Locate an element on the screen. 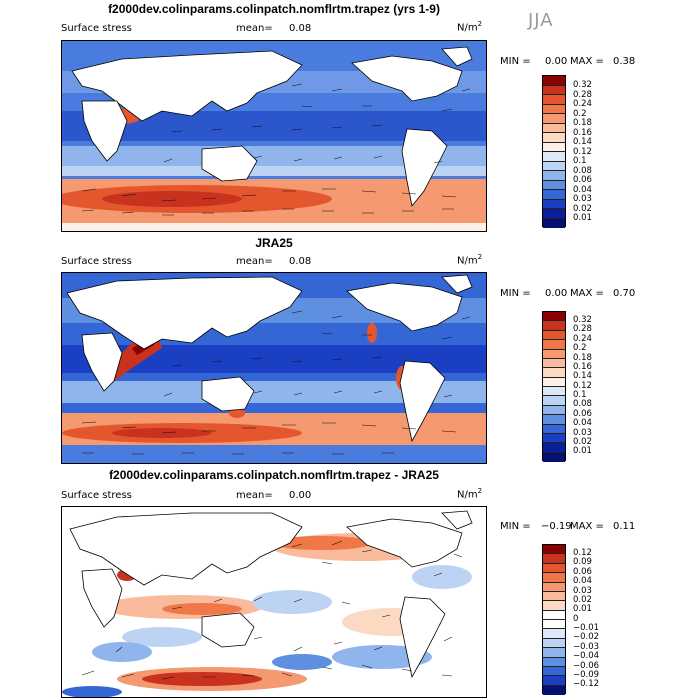  colorbar-tick-label: −0.01 is located at coordinates (586, 627).